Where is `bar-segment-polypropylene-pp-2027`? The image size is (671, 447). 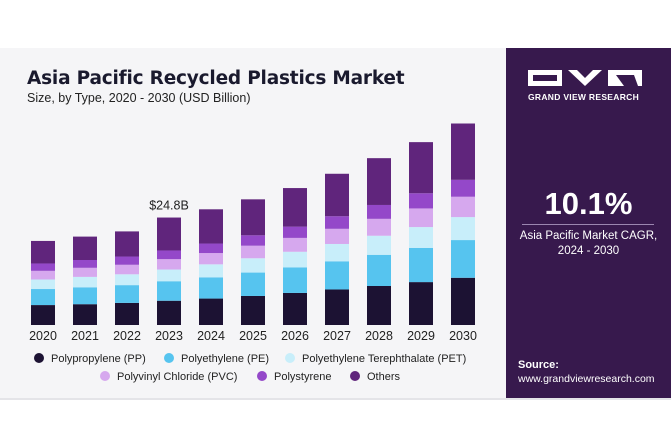 bar-segment-polypropylene-pp-2027 is located at coordinates (337, 307).